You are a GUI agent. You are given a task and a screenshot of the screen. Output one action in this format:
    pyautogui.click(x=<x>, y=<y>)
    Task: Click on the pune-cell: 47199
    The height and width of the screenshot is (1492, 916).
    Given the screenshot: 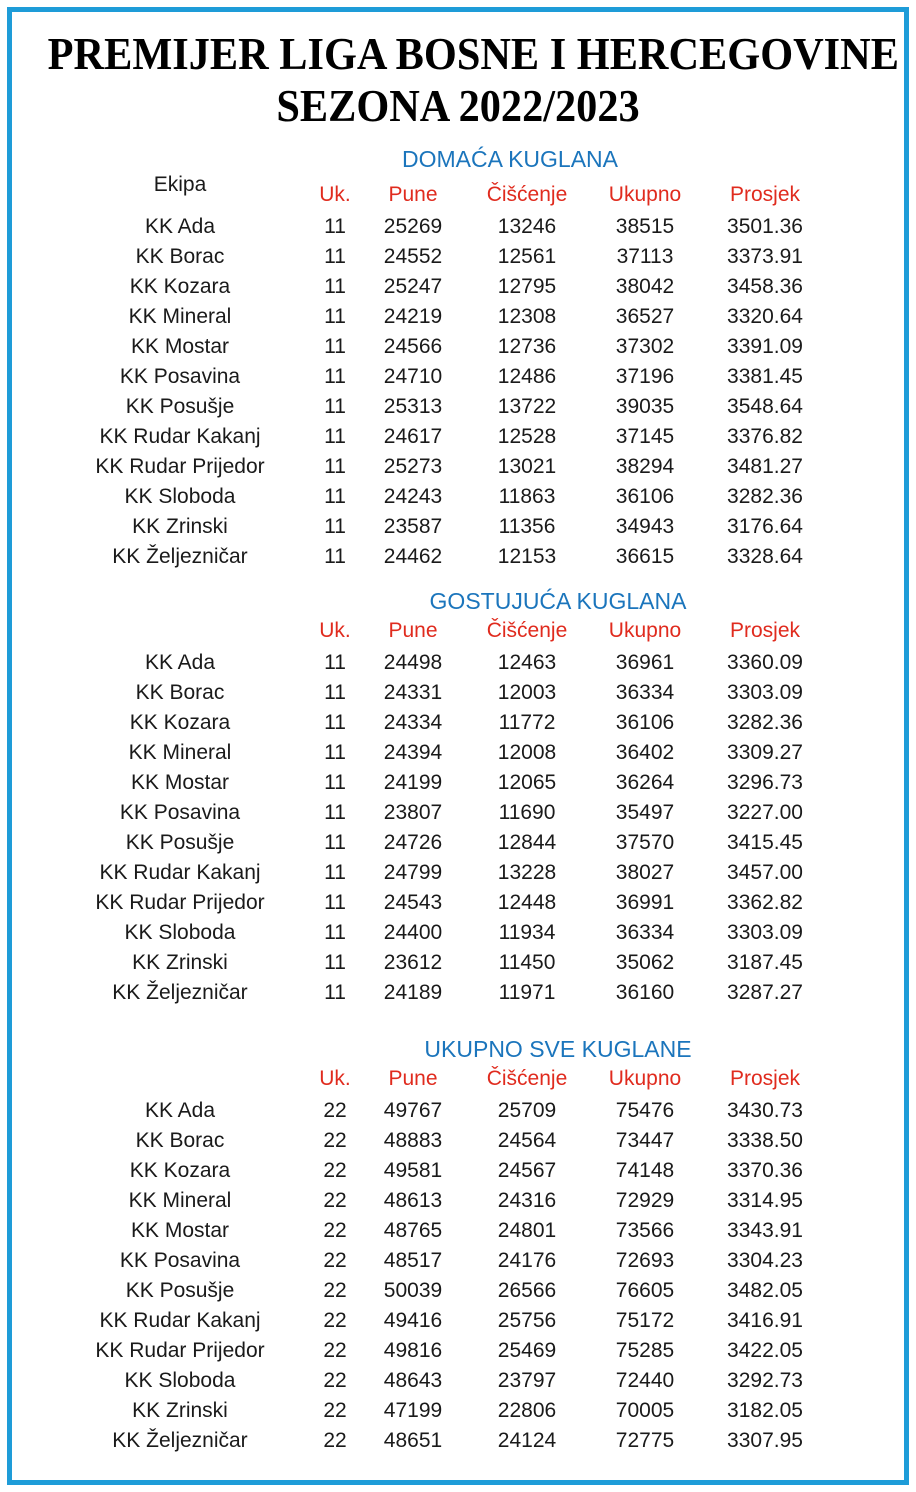 What is the action you would take?
    pyautogui.click(x=413, y=1410)
    